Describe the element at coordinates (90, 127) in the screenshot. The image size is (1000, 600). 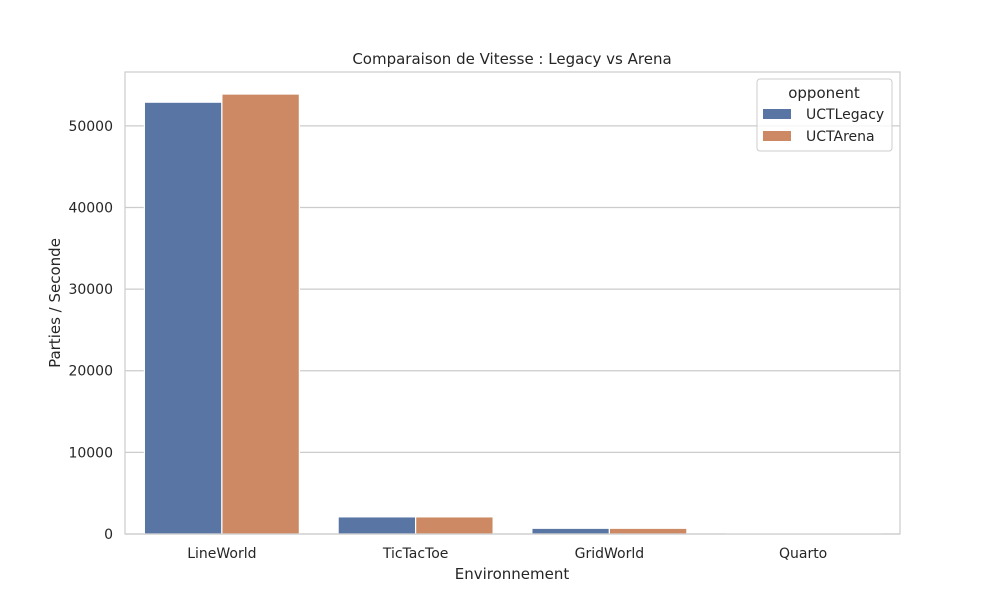
I see `y-tick-label: 50000` at that location.